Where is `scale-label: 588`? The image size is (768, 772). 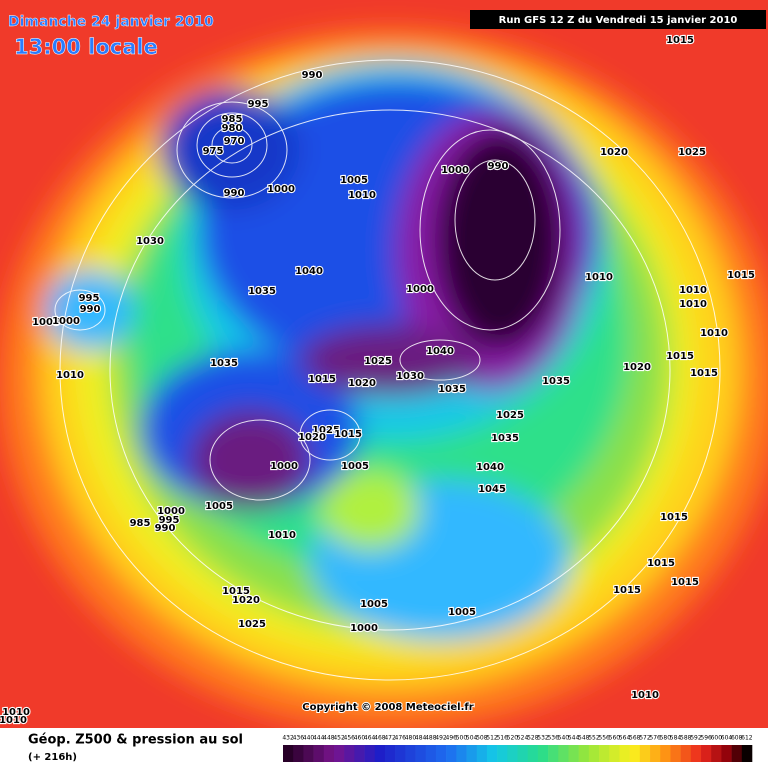 scale-label: 588 is located at coordinates (686, 738).